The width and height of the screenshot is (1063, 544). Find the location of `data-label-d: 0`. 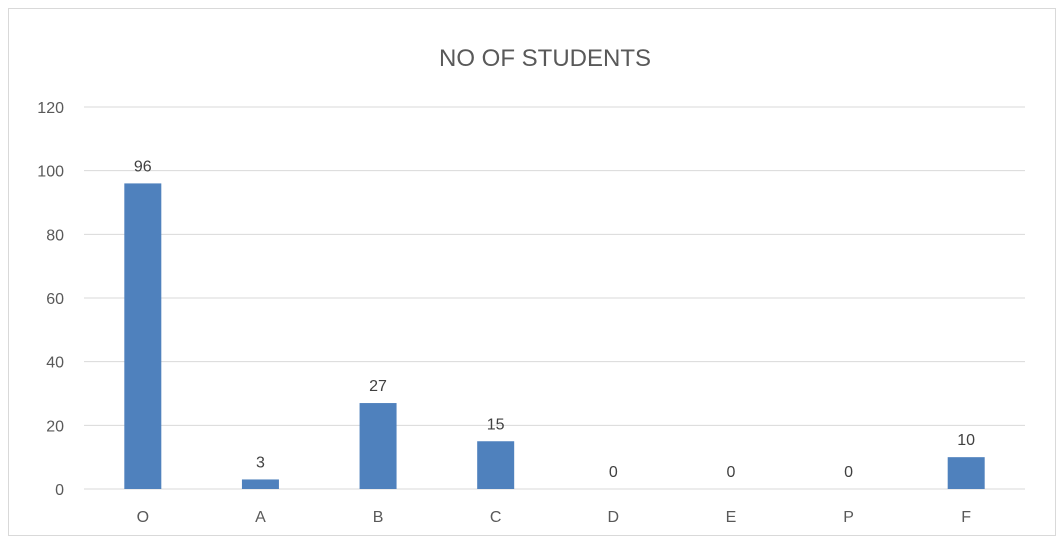

data-label-d: 0 is located at coordinates (613, 472).